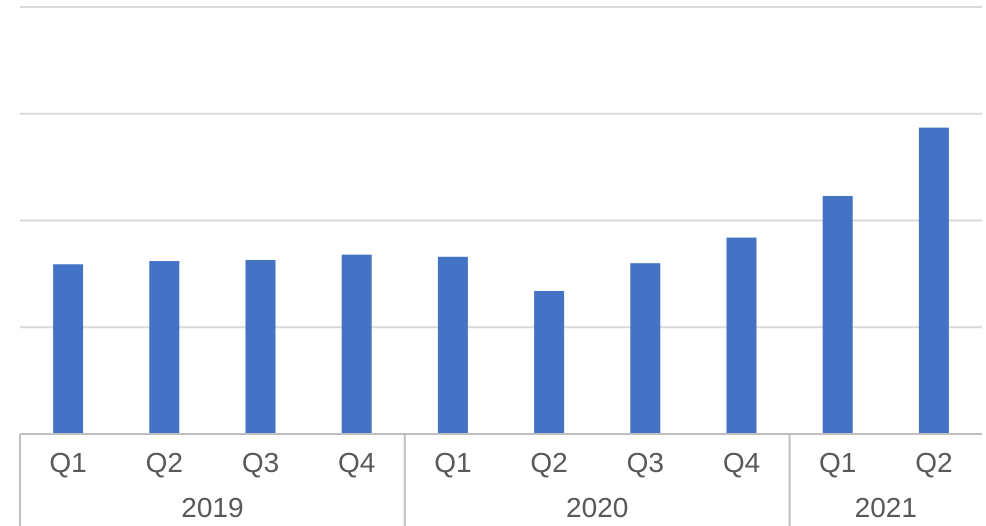  I want to click on x-axis-labels: Q1 Q2 Q3 Q4 Q1 Q2 Q3 Q4 Q1 Q2 2019 2020 2021, so click(500, 485).